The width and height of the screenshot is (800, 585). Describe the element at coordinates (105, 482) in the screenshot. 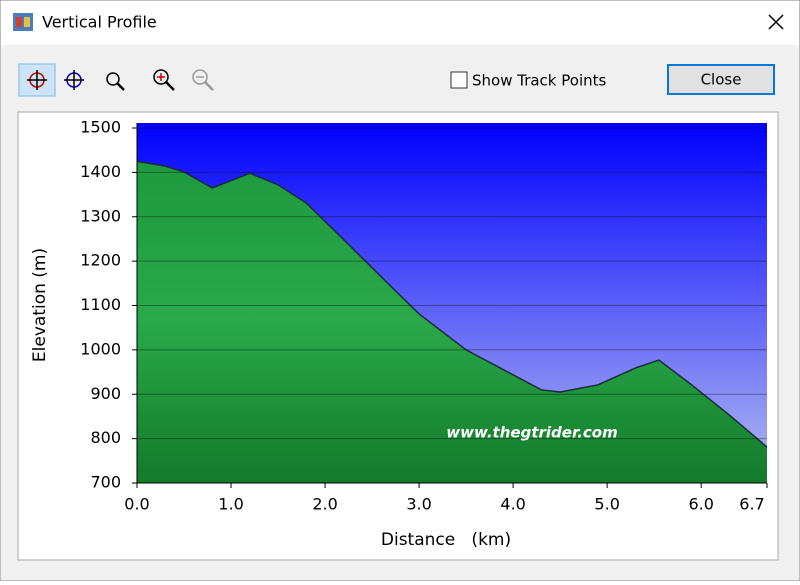

I see `y-tick-label: 700` at that location.